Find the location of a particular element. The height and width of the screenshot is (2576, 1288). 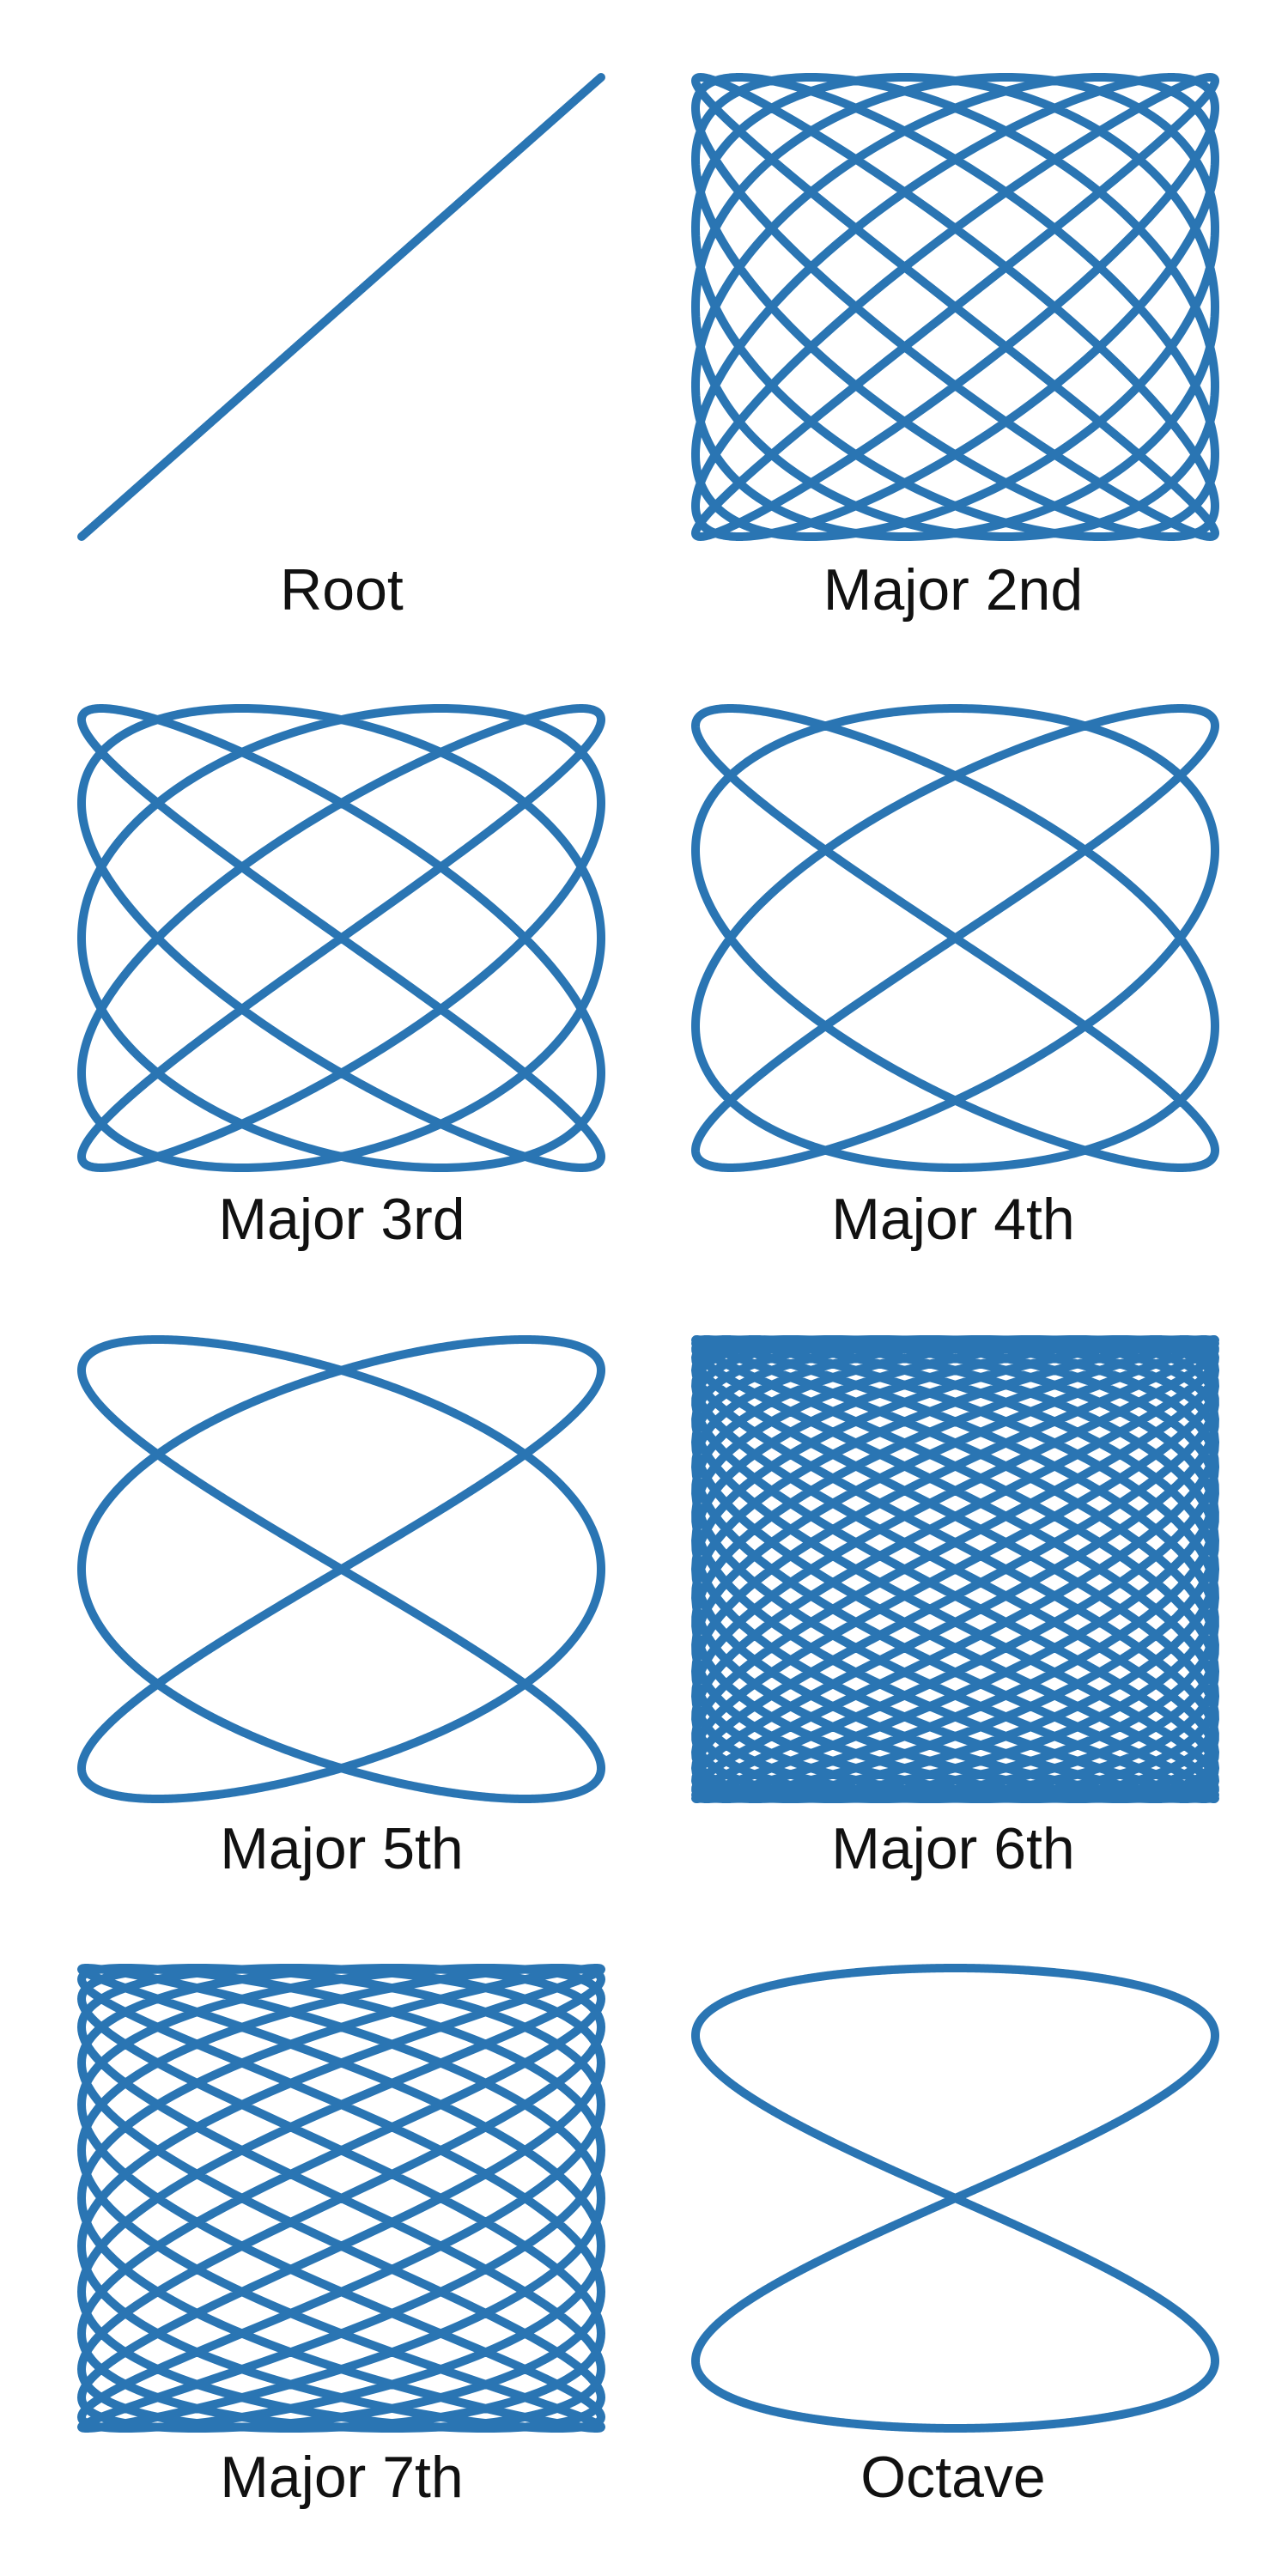

panel-major-7: Major 7th is located at coordinates (341, 2237).